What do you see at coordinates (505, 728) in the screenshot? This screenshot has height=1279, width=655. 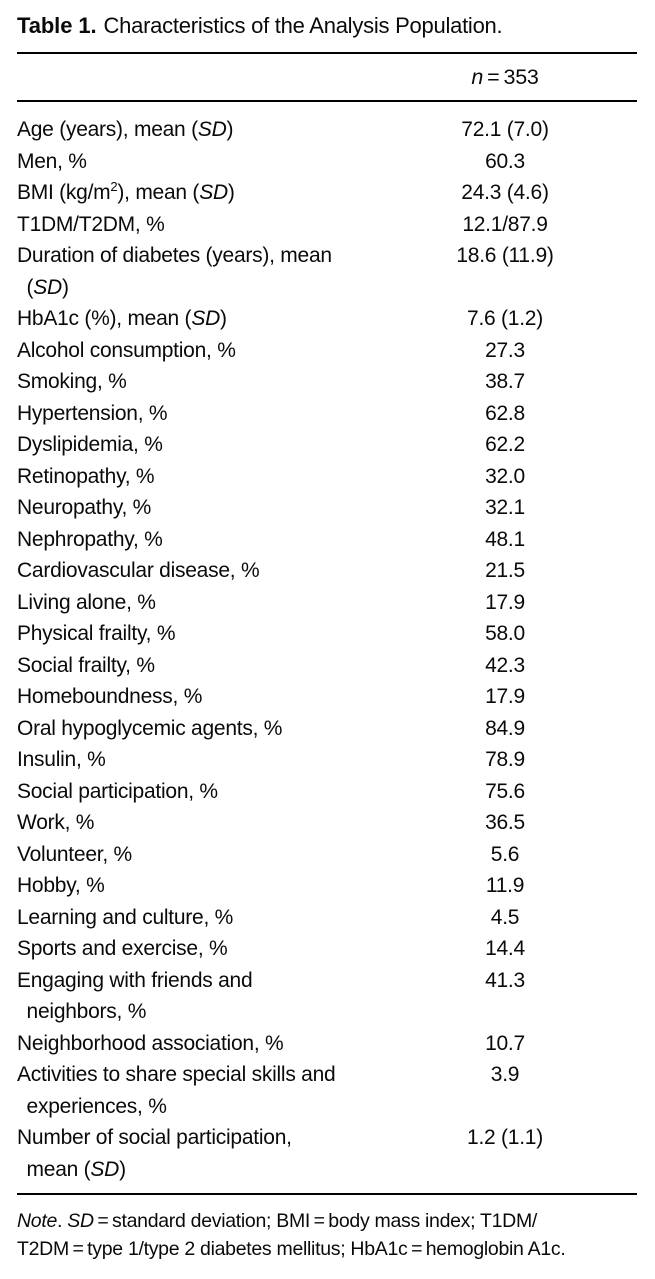 I see `row-value: 84.9` at bounding box center [505, 728].